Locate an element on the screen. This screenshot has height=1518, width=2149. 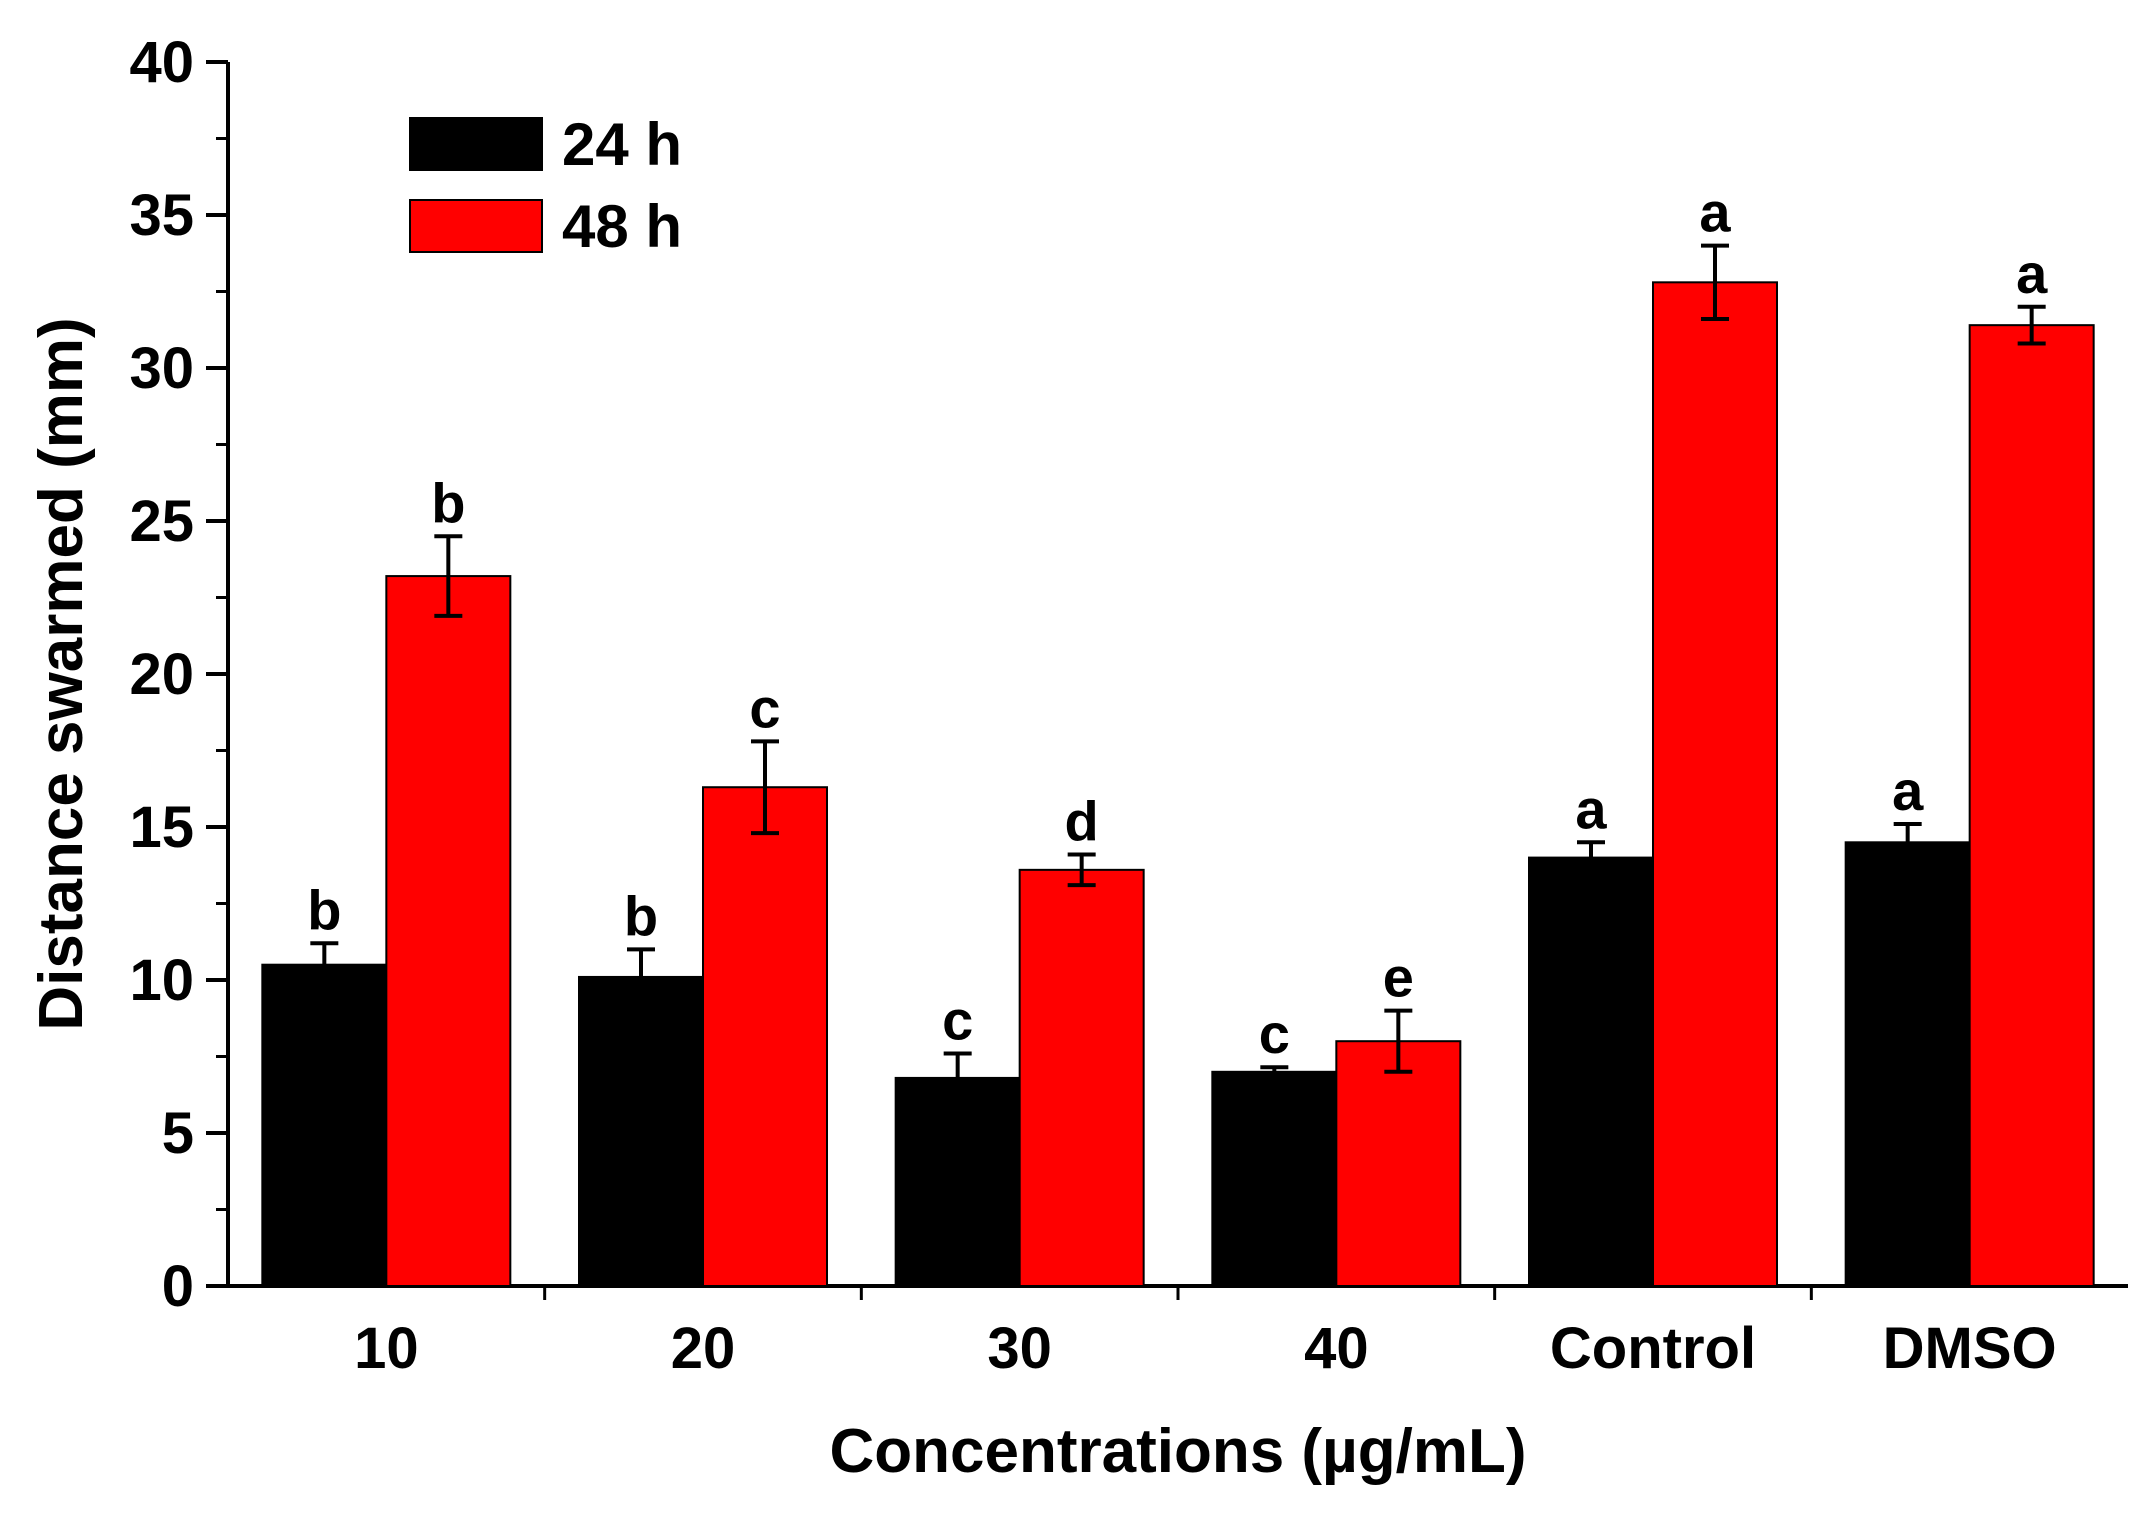
legend-swatch-24h is located at coordinates (476, 144).